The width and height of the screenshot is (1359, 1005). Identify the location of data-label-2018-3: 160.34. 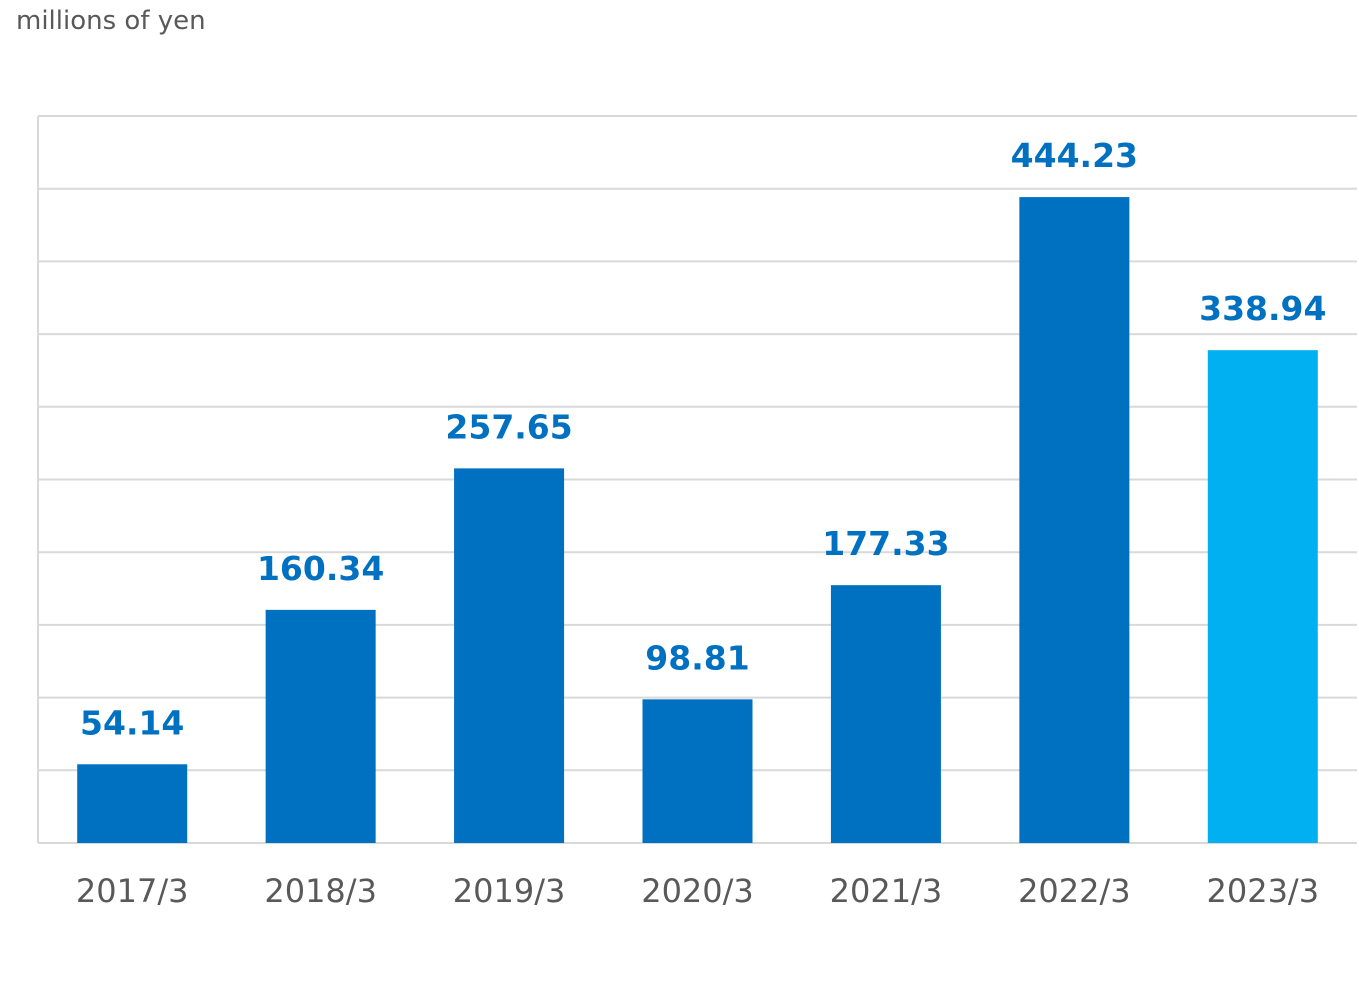
(320, 568).